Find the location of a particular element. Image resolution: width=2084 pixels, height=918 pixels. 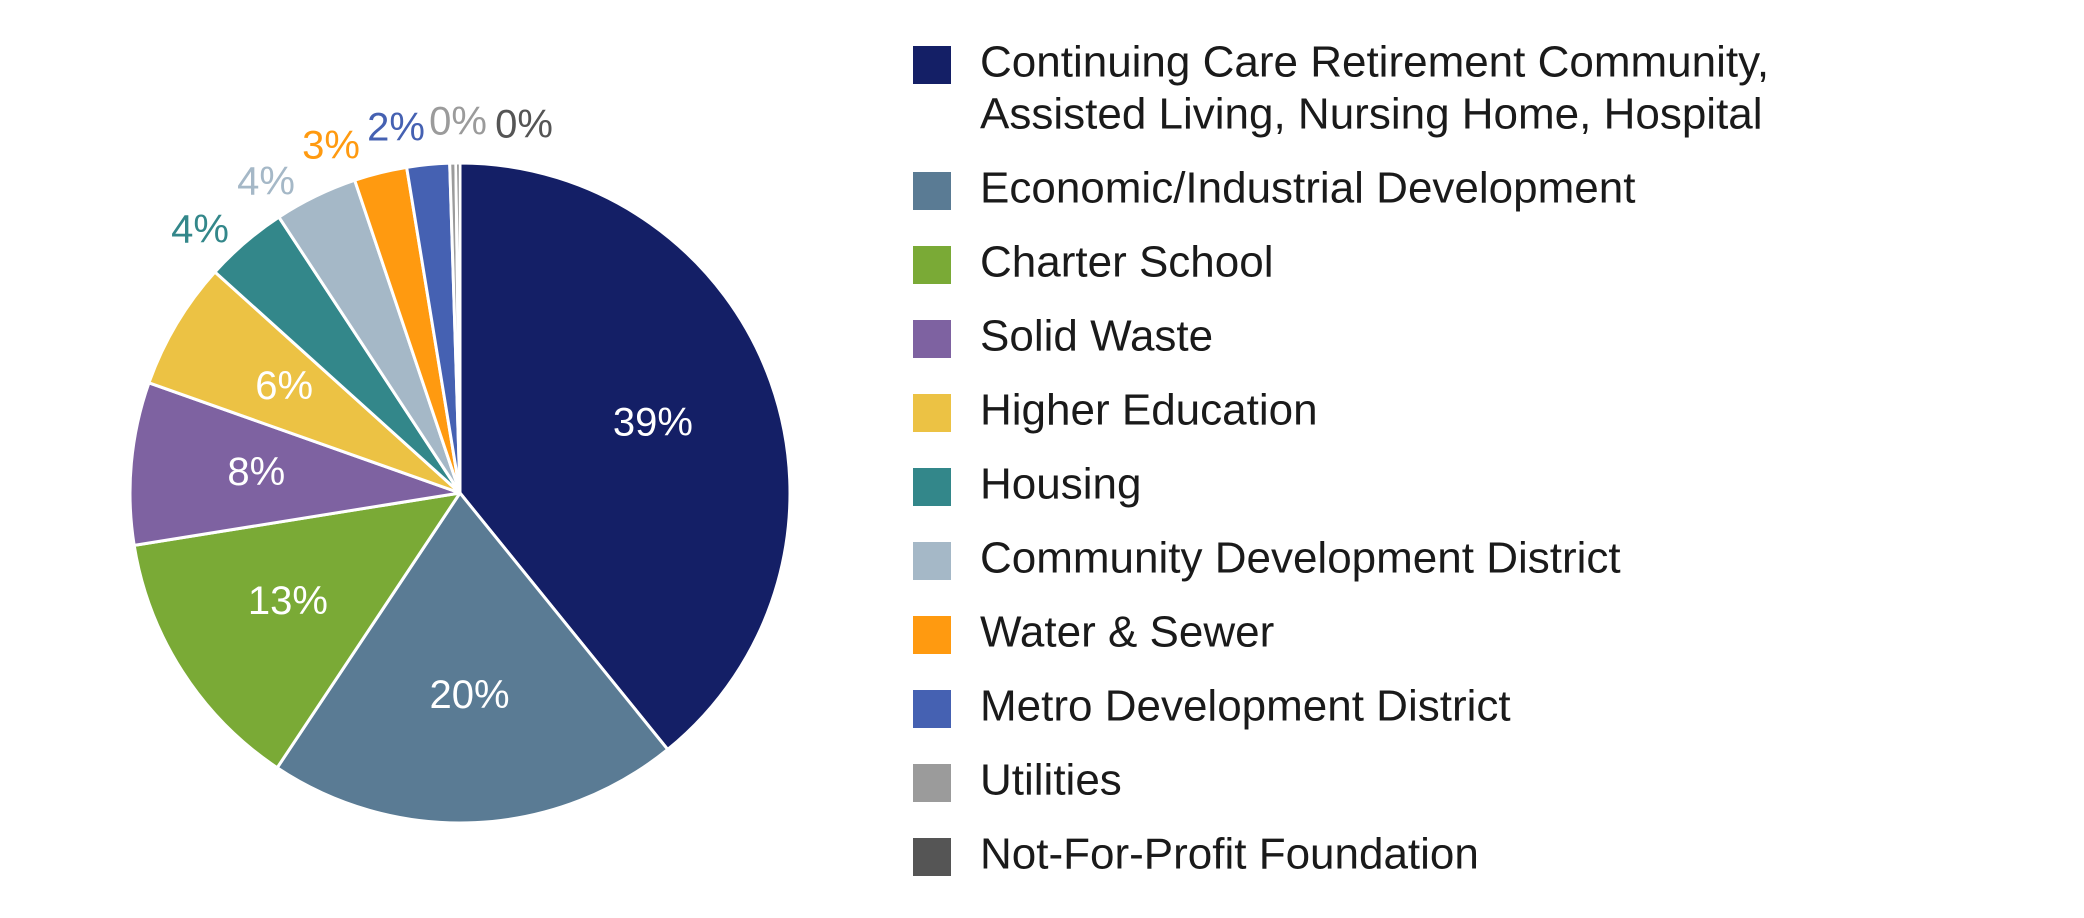

legend-item-7: Community Development District is located at coordinates (1267, 558).